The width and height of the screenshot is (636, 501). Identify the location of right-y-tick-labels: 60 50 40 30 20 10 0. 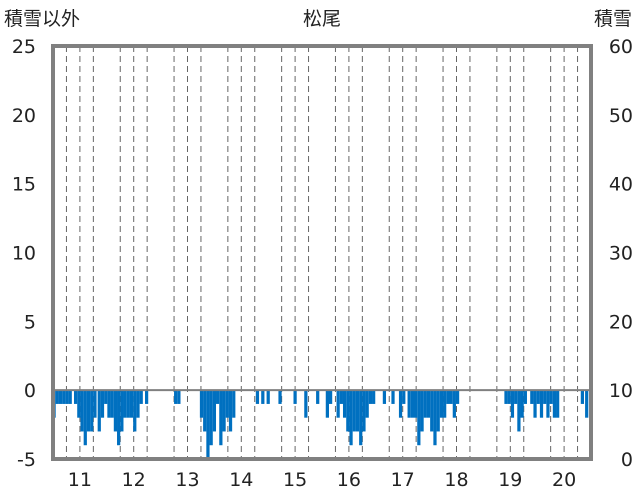
(621, 253).